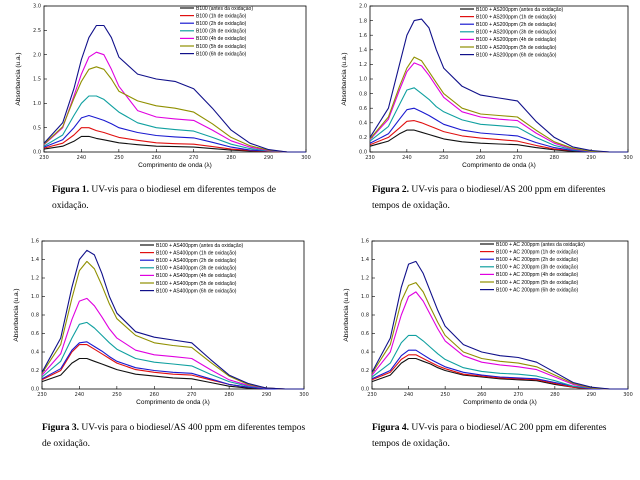 The height and width of the screenshot is (480, 640). What do you see at coordinates (37, 80) in the screenshot?
I see `y-tick-label: 1.5` at bounding box center [37, 80].